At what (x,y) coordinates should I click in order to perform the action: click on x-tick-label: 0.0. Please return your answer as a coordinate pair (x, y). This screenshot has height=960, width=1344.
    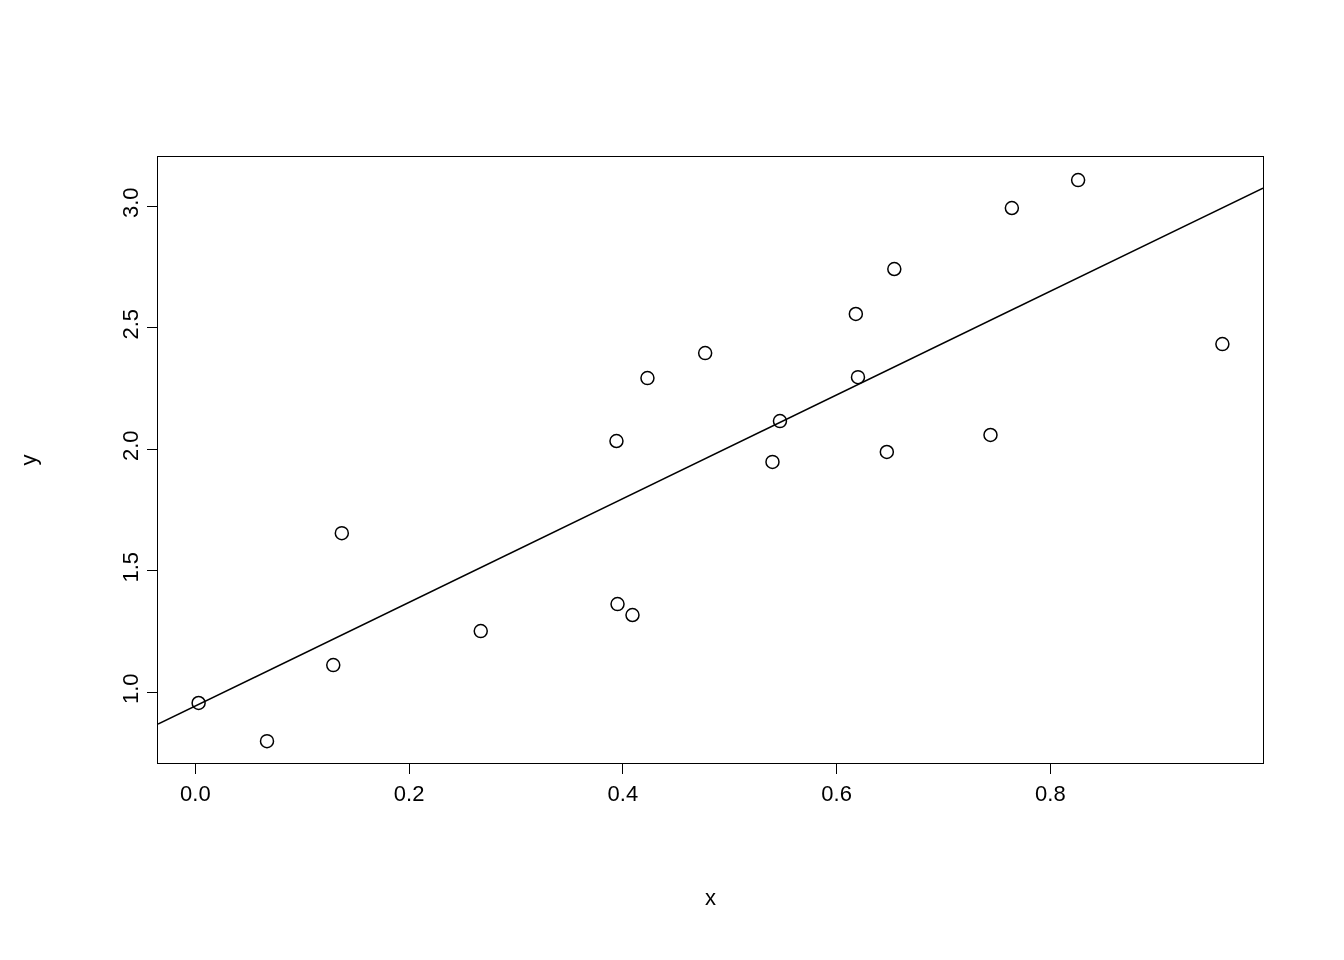
    Looking at the image, I should click on (195, 793).